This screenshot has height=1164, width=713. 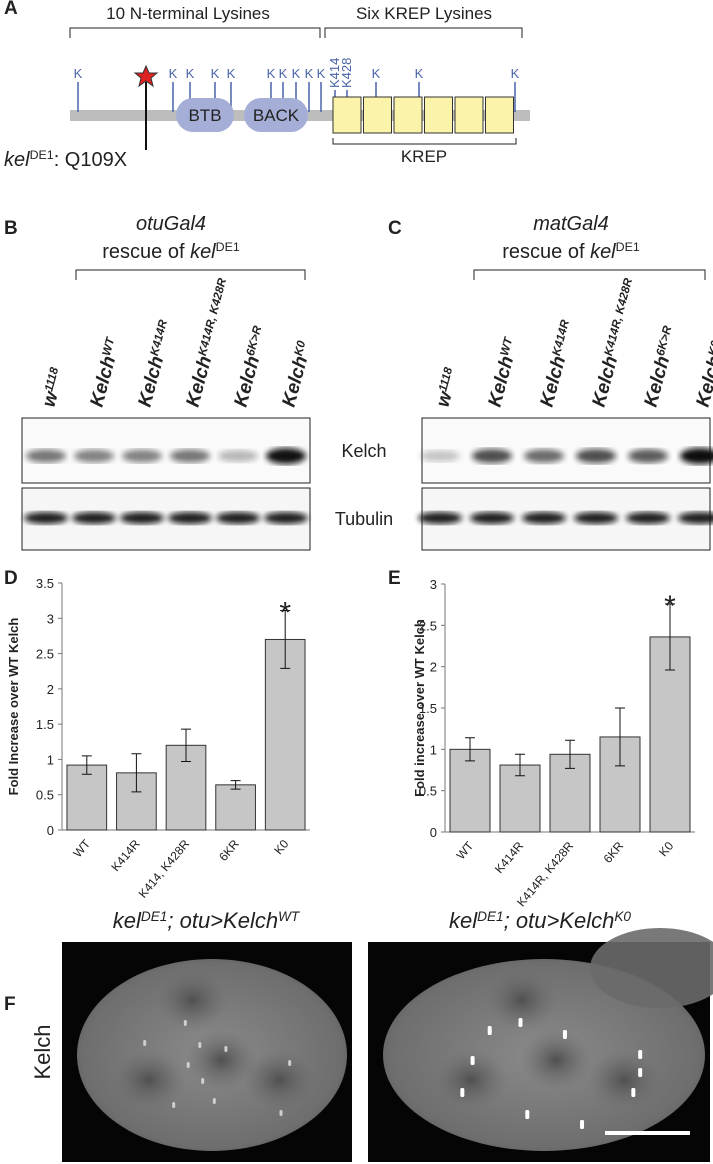 I want to click on text-run: ; otu>Kelch, so click(x=559, y=920).